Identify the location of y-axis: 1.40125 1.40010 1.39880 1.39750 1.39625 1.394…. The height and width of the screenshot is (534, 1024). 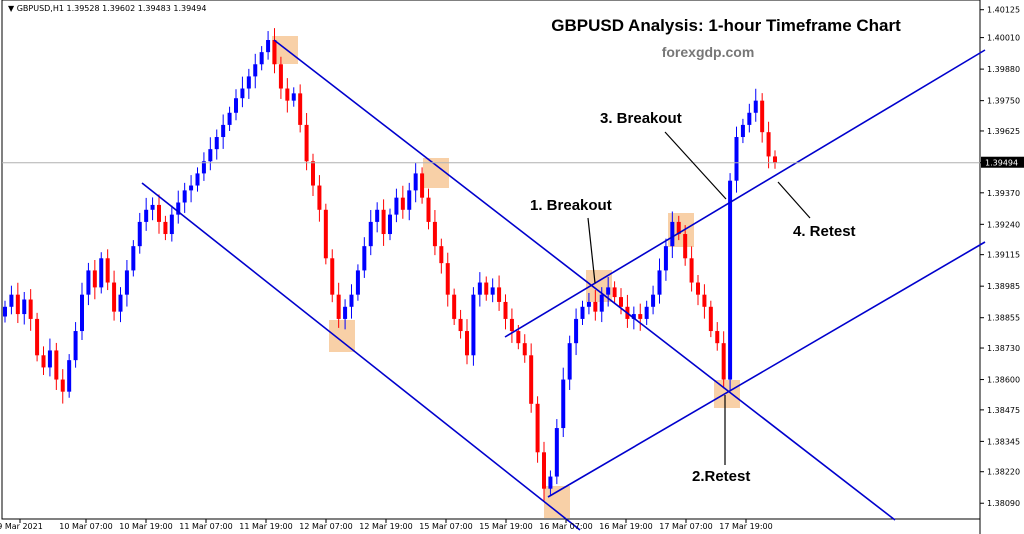
(1000, 257).